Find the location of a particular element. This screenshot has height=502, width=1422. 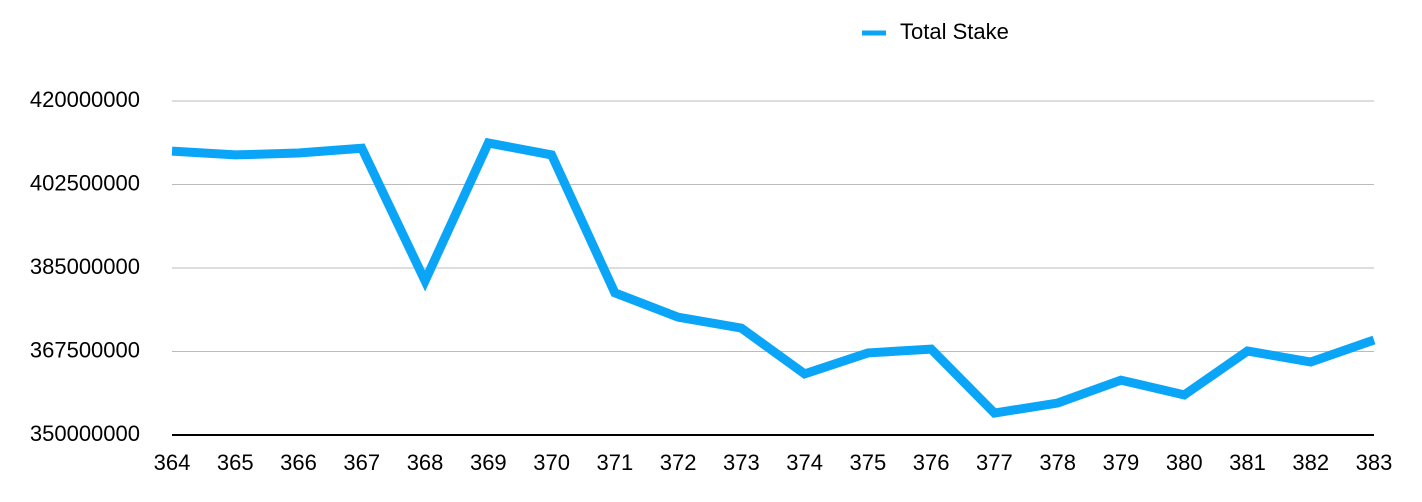

x-tick-label: 380 is located at coordinates (1184, 462).